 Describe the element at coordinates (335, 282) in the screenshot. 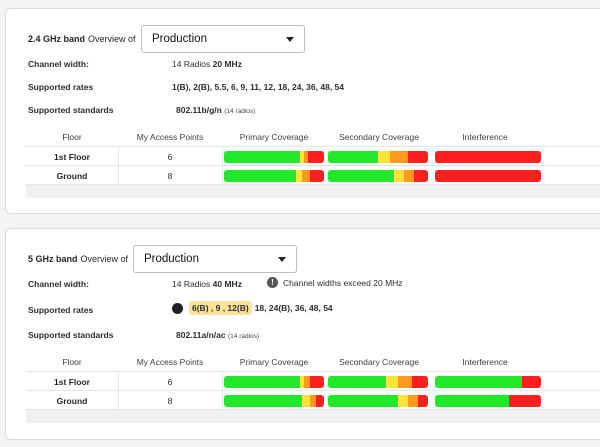

I see `channel-warning: ! Channel widths exceed 20 MHz` at that location.